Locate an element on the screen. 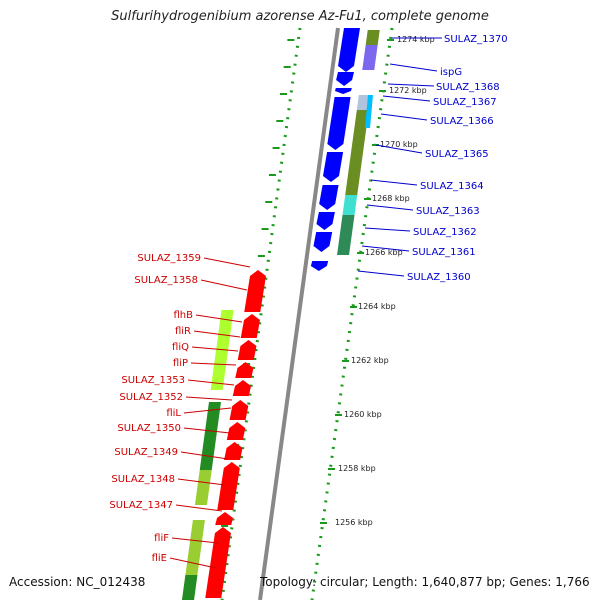 This screenshot has height=600, width=600. gene-label-reverse: SULAZ_1364 is located at coordinates (452, 186).